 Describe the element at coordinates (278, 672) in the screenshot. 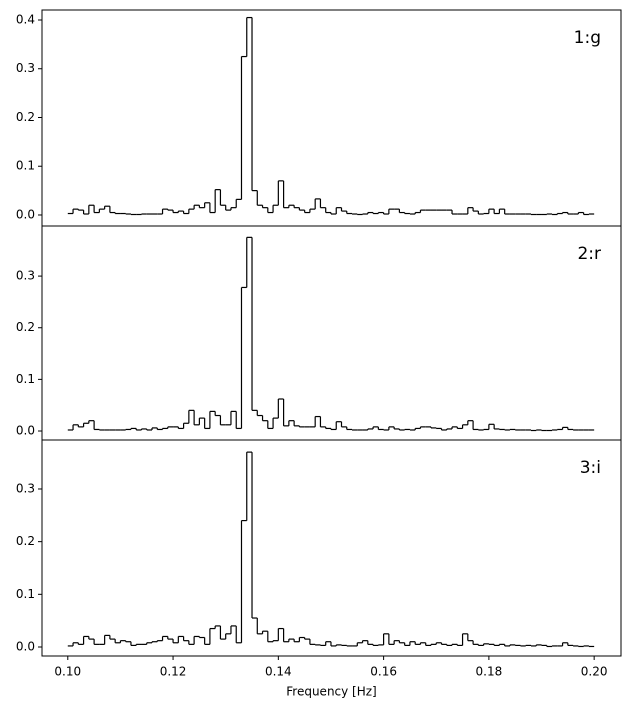

I see `x-tick-label: 0.14` at that location.